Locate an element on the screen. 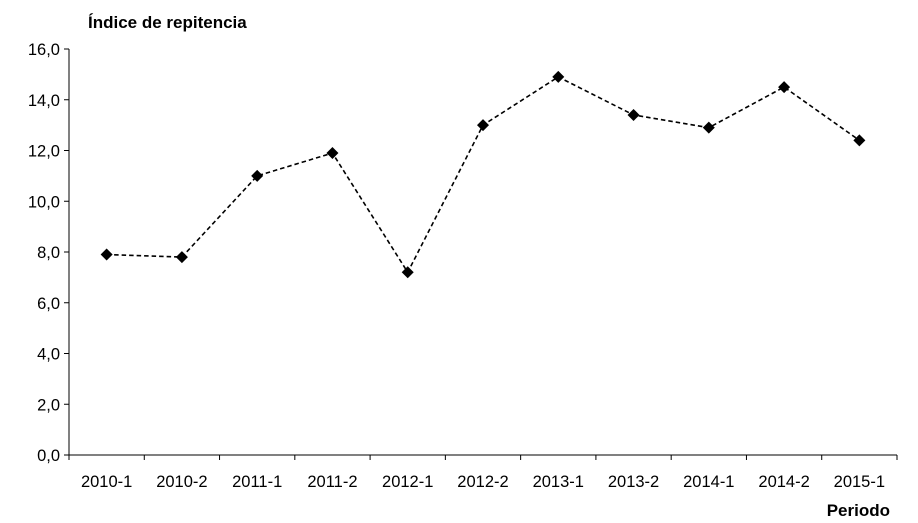 The width and height of the screenshot is (918, 523). x-tick-label: 2014-1 is located at coordinates (708, 482).